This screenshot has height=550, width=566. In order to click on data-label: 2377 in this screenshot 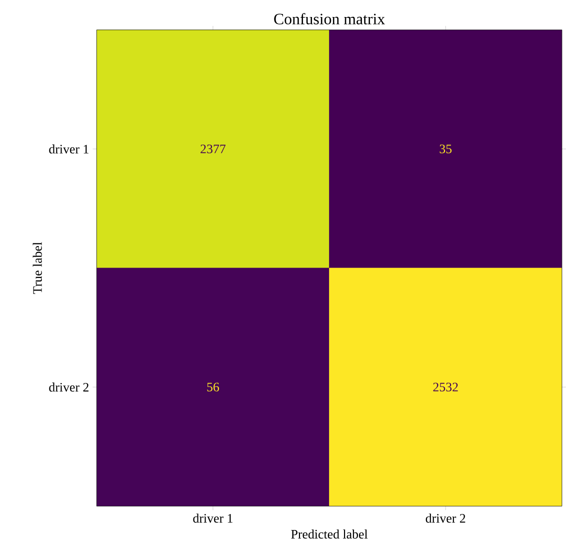, I will do `click(213, 149)`.